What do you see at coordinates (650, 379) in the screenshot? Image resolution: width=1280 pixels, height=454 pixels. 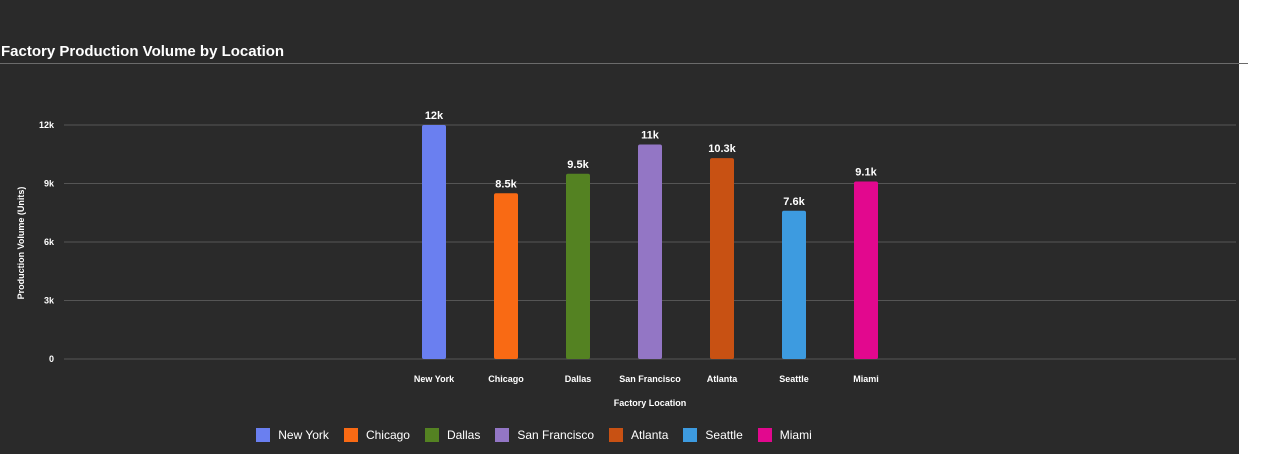 I see `x-tick-label: San Francisco` at bounding box center [650, 379].